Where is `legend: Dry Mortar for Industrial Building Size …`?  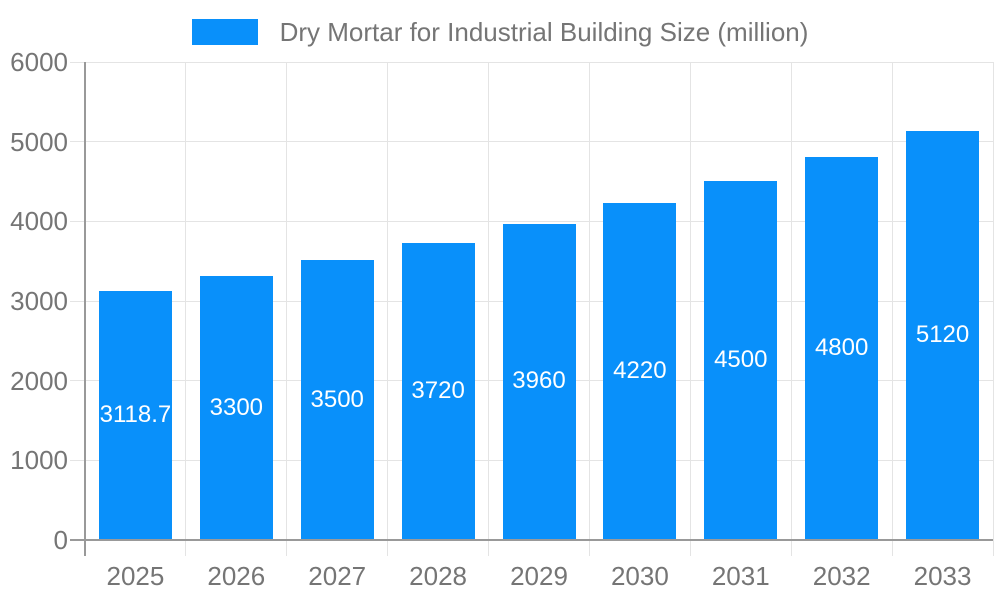
legend: Dry Mortar for Industrial Building Size … is located at coordinates (500, 32).